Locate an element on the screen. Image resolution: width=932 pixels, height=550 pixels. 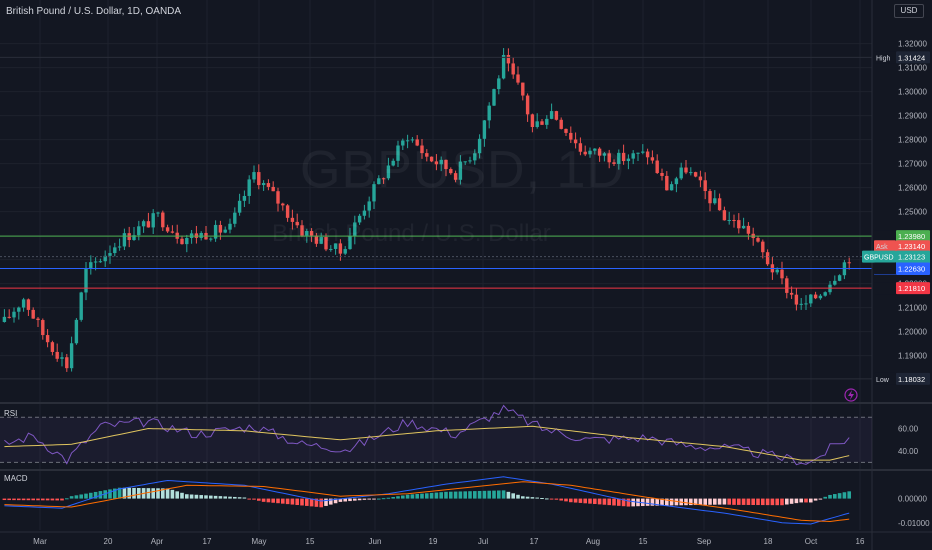
ask-badge-tag: Ask is located at coordinates (882, 247).